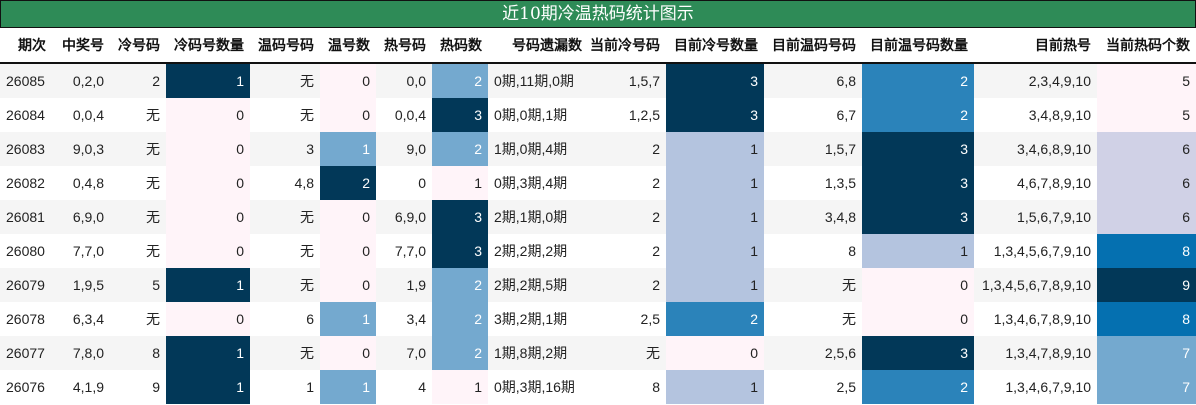 Image resolution: width=1196 pixels, height=405 pixels. What do you see at coordinates (208, 285) in the screenshot?
I see `cold-count-cell: 1` at bounding box center [208, 285].